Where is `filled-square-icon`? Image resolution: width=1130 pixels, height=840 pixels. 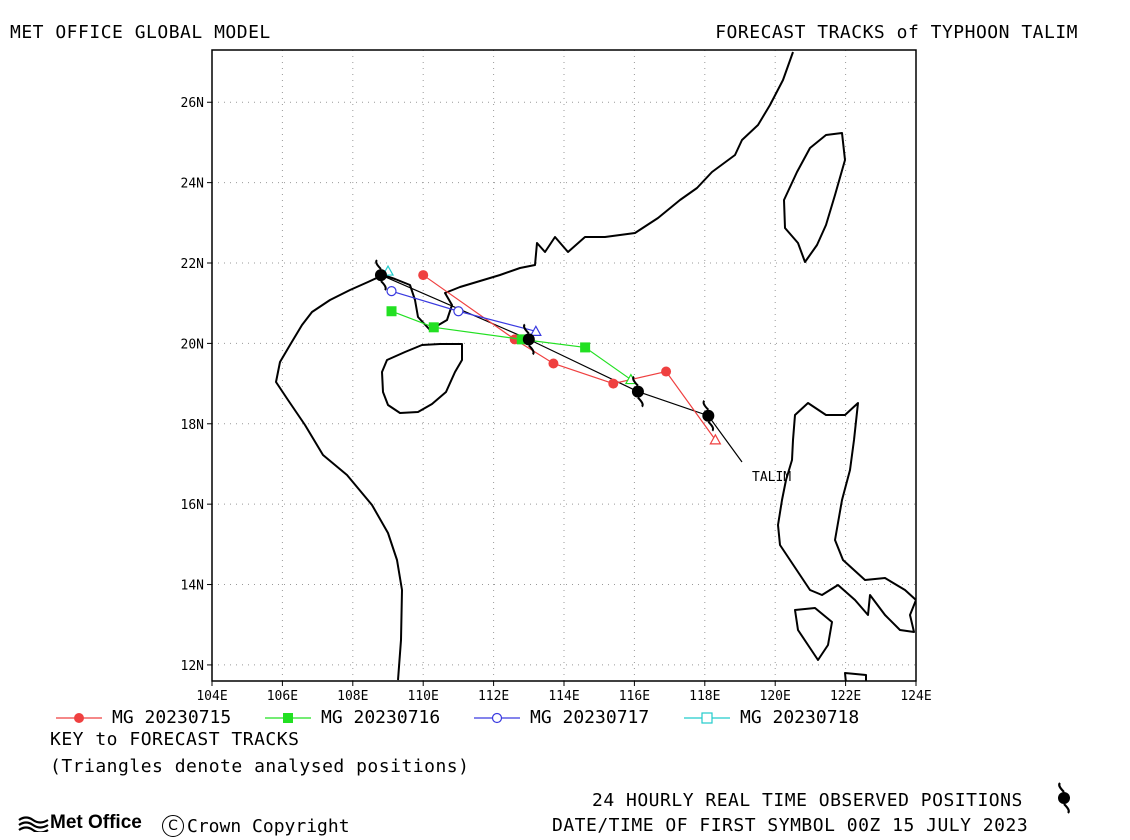 filled-square-icon is located at coordinates (288, 717).